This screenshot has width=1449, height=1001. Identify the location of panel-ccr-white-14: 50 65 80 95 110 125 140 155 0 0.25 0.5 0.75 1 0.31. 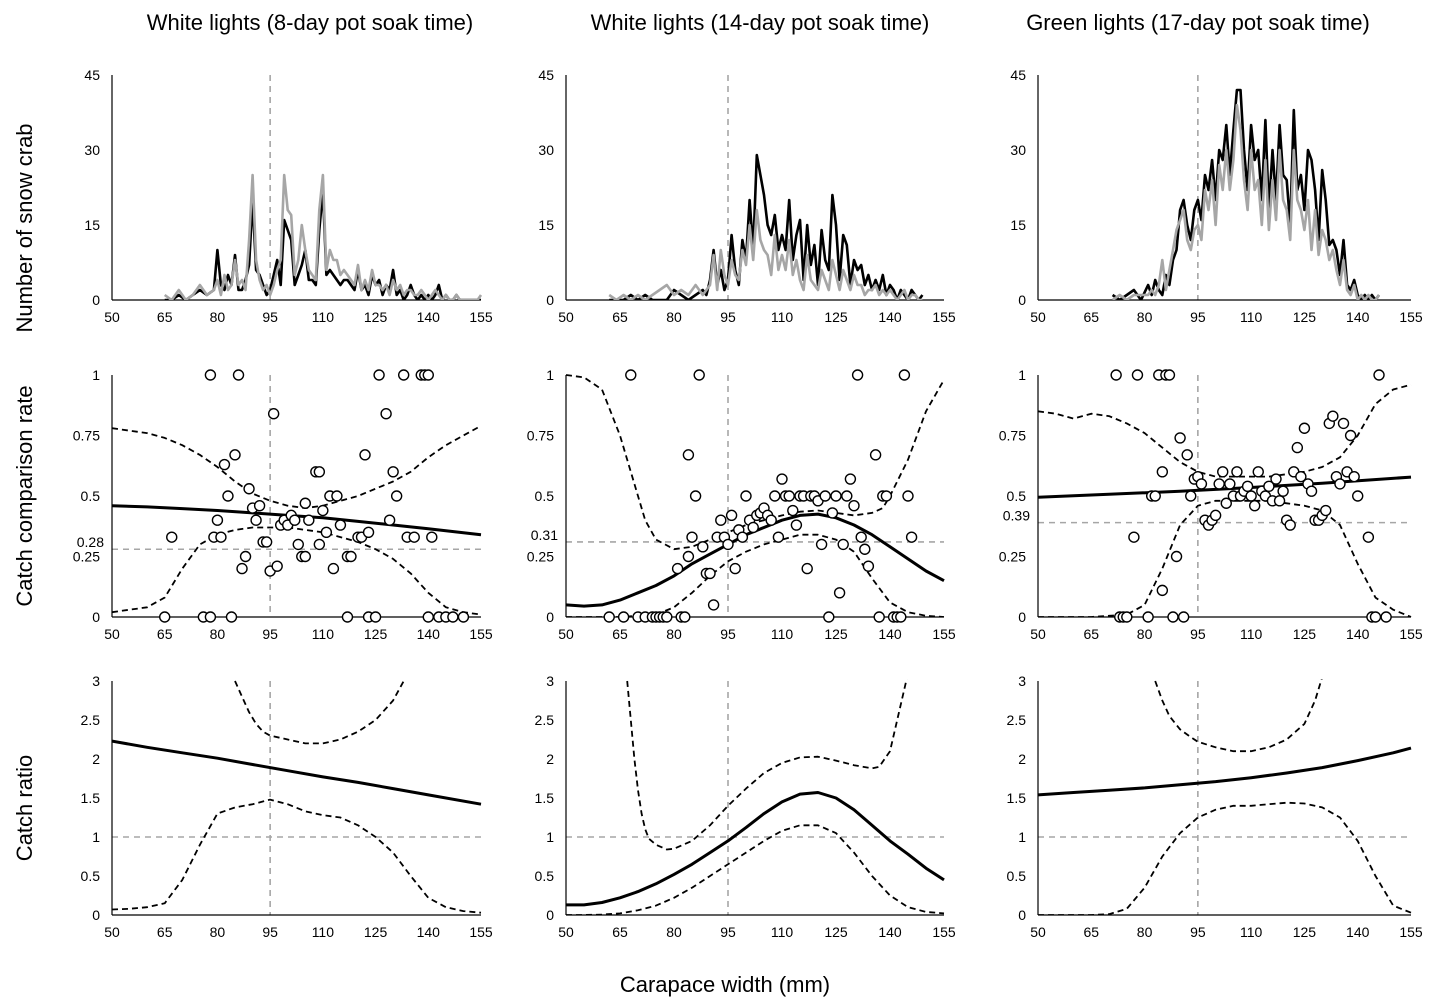
(741, 504).